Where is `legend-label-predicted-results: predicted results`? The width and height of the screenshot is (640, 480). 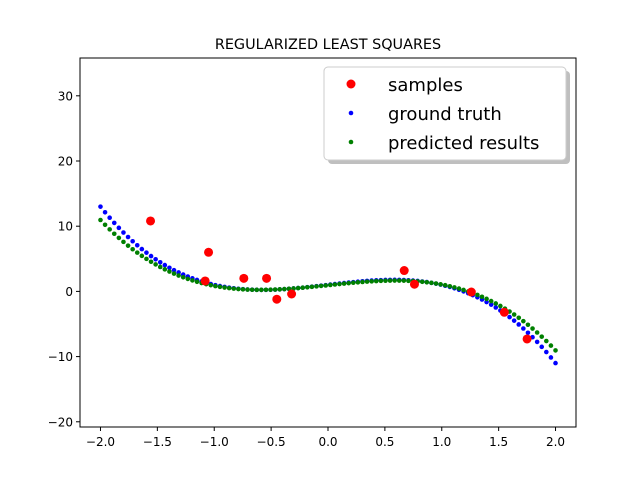
legend-label-predicted-results: predicted results is located at coordinates (463, 143).